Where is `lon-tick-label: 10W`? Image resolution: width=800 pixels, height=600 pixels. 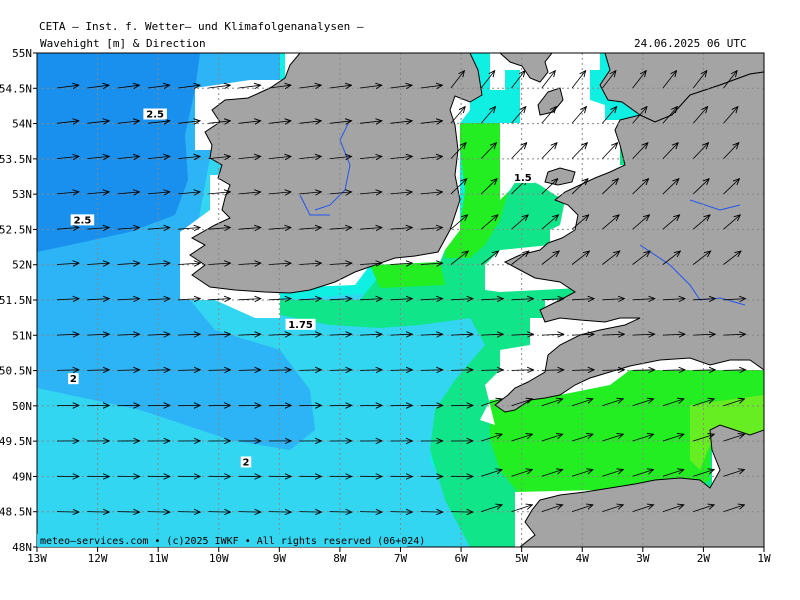
lon-tick-label: 10W is located at coordinates (219, 558).